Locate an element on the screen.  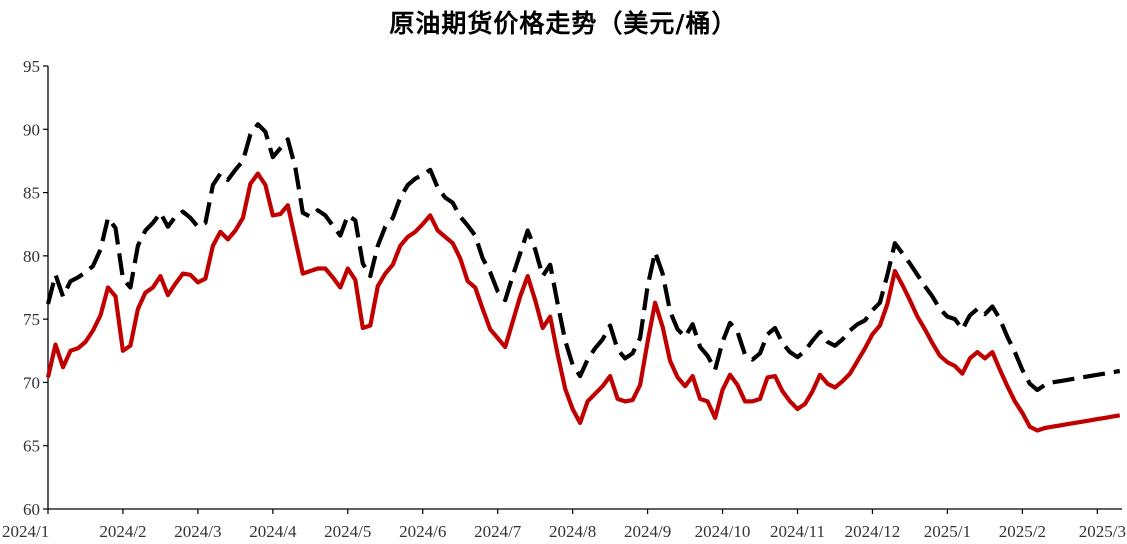
x-tick-label: 2025/3 is located at coordinates (1102, 531).